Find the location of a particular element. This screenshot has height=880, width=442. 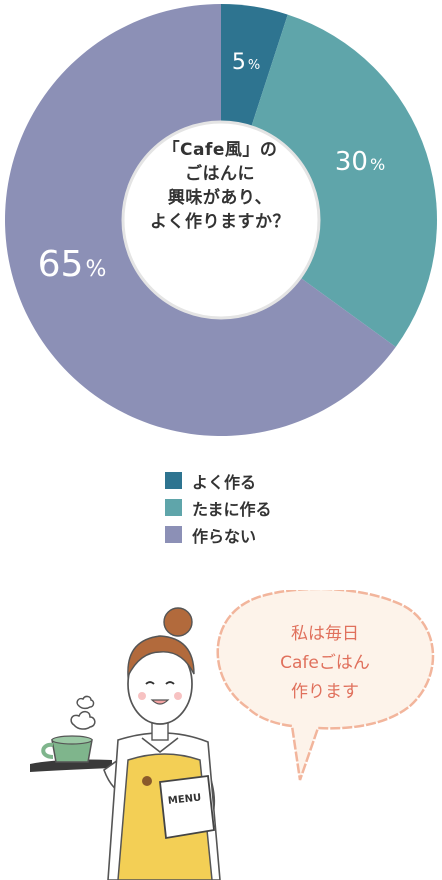

slice-label: 30% is located at coordinates (360, 162).